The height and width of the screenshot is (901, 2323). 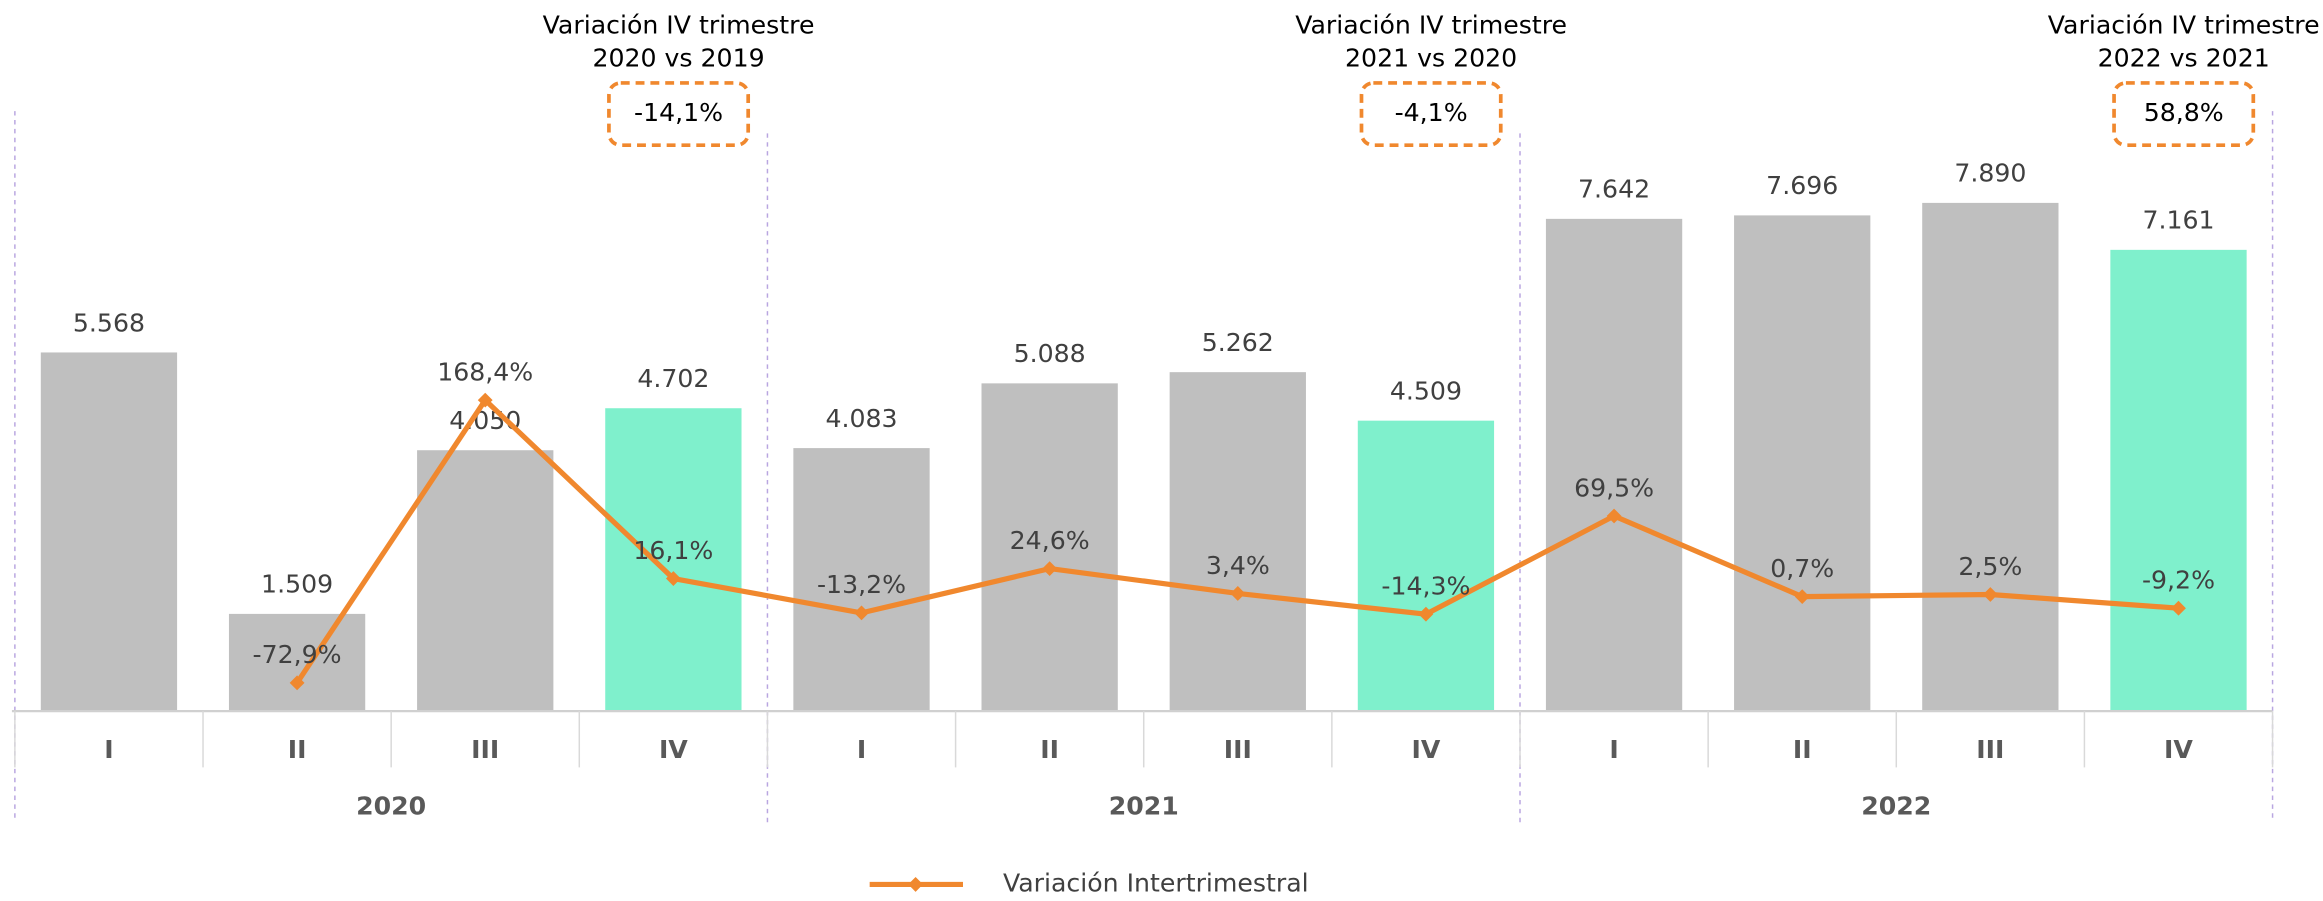 I want to click on line-value-label: 3,4%, so click(x=1238, y=565).